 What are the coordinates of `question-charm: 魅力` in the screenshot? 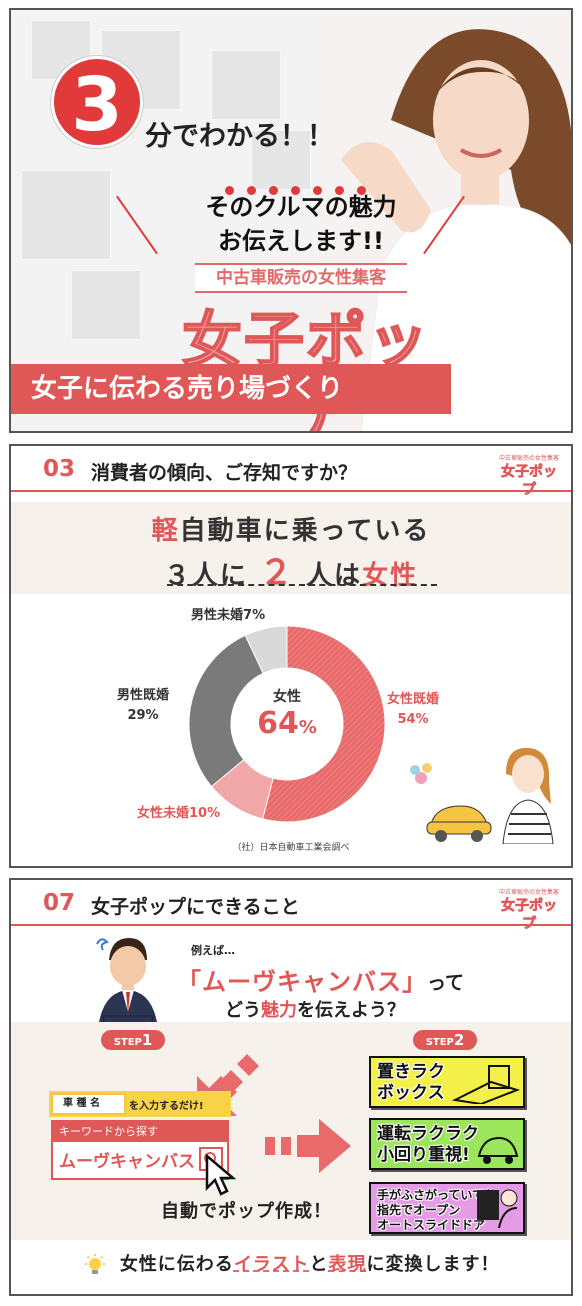 It's located at (279, 1010).